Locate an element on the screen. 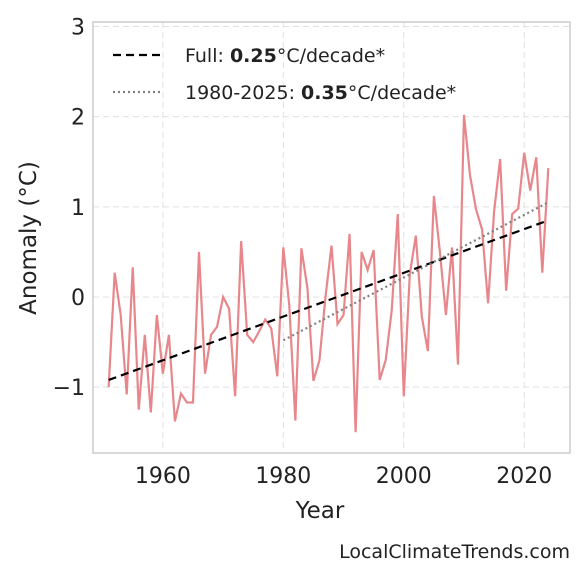 The image size is (585, 582). x-tick-label: 1980 is located at coordinates (283, 476).